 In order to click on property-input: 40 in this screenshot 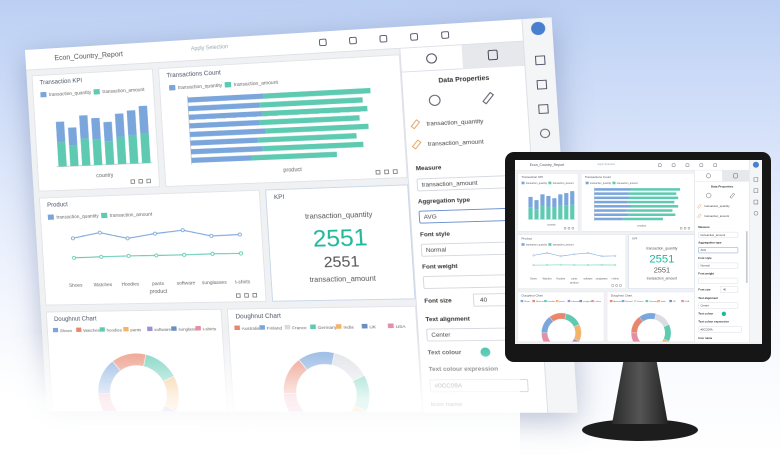, I will do `click(729, 289)`.